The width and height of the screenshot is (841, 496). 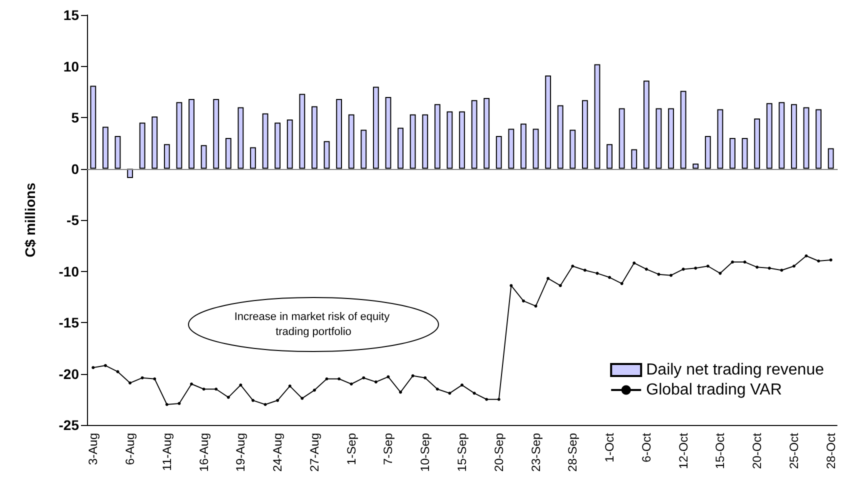 I want to click on x-tick-label: 11-Aug, so click(x=167, y=452).